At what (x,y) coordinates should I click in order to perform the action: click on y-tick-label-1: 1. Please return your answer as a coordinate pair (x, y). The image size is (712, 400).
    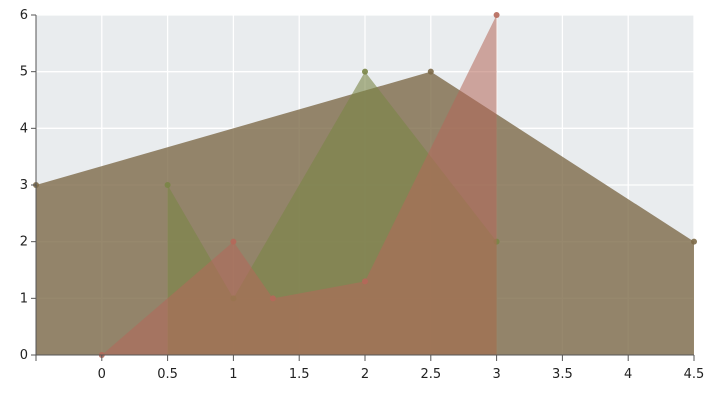
    Looking at the image, I should click on (24, 298).